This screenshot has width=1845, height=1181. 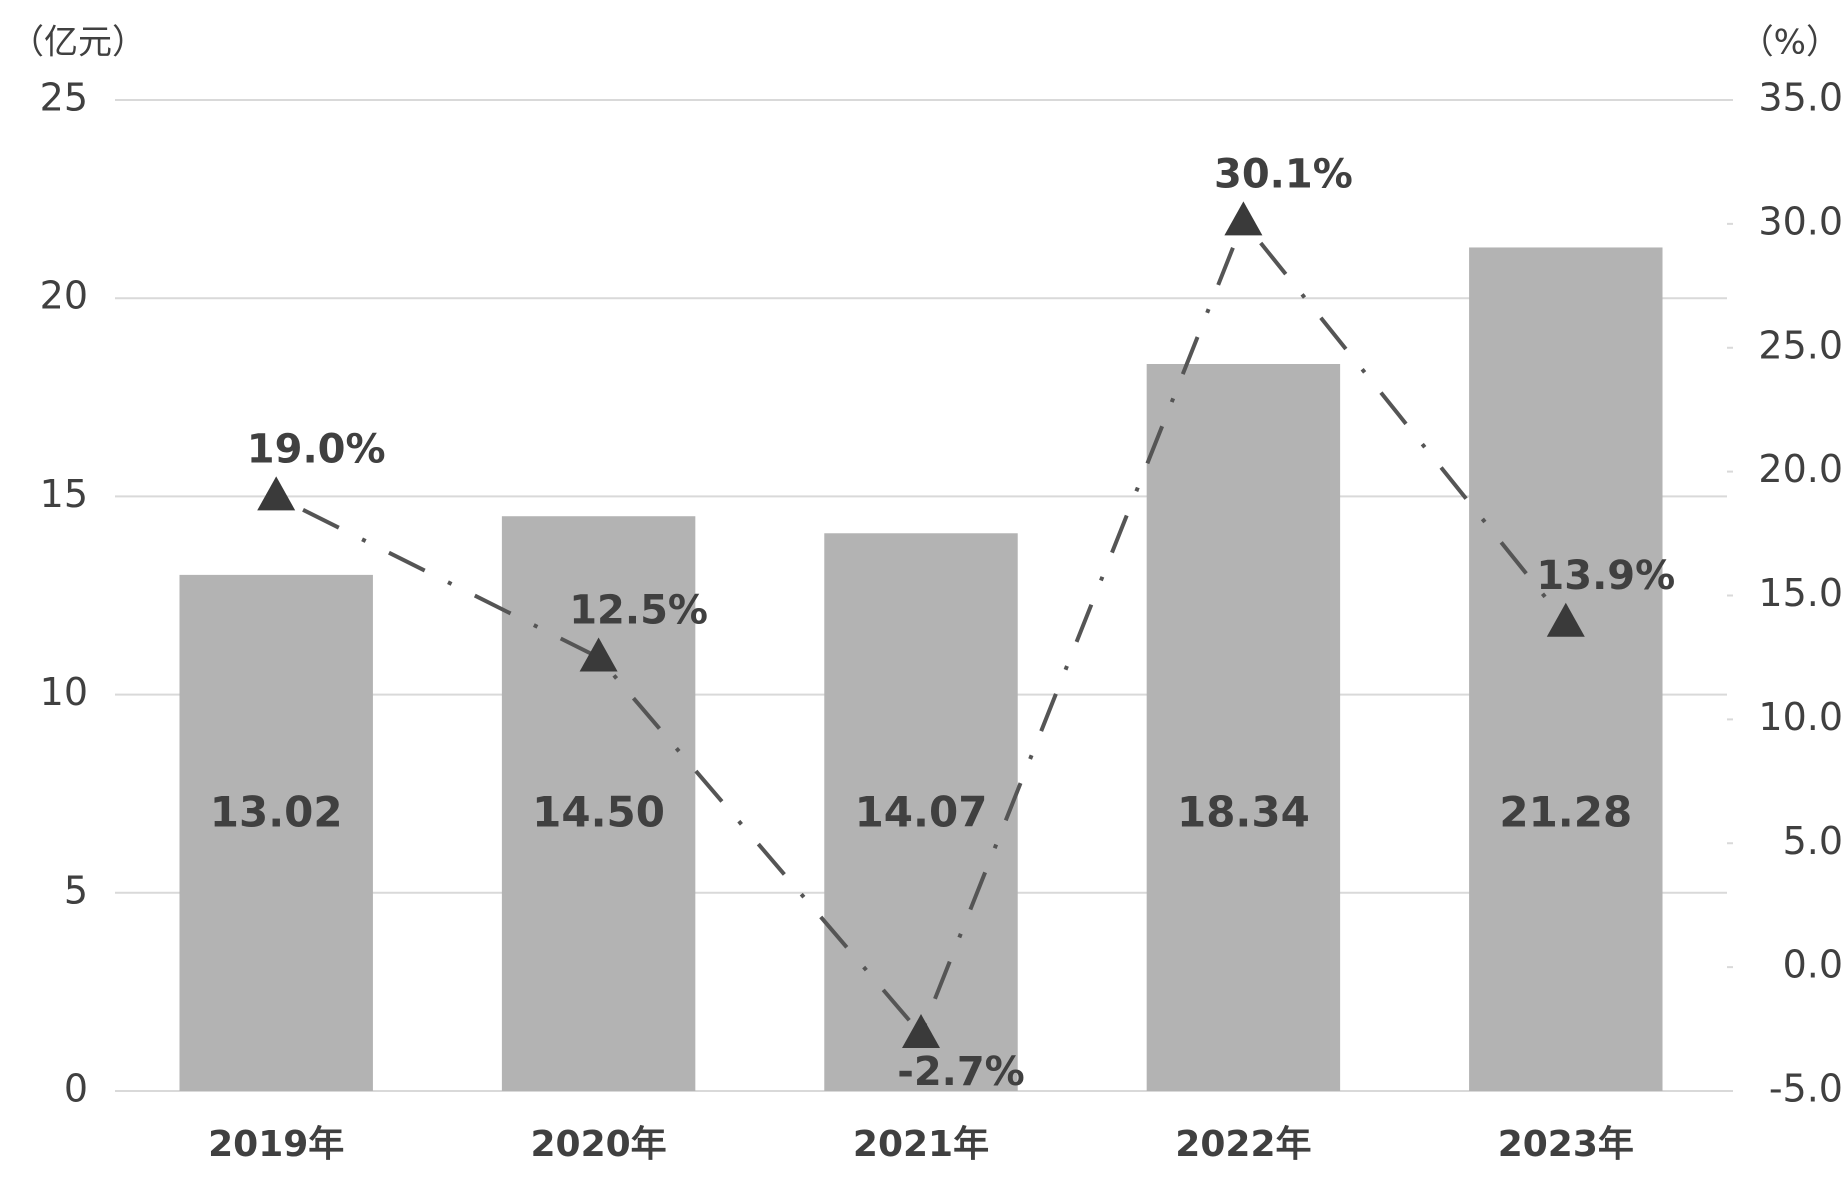 I want to click on bar-value-label: 14.07, so click(x=921, y=812).